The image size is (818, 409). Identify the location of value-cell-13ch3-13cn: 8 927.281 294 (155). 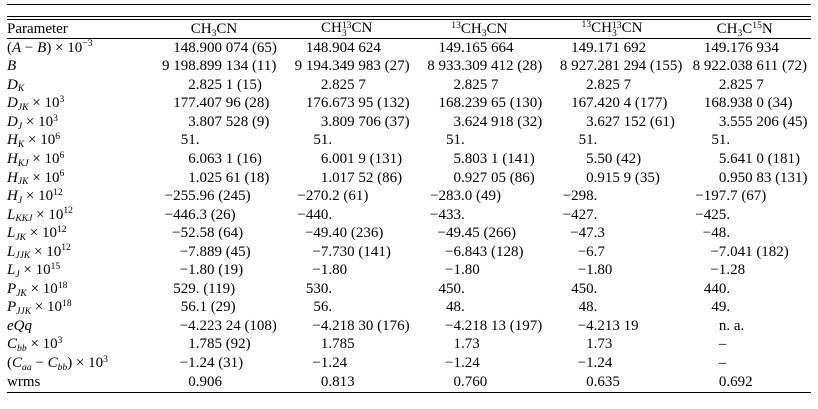
(614, 66).